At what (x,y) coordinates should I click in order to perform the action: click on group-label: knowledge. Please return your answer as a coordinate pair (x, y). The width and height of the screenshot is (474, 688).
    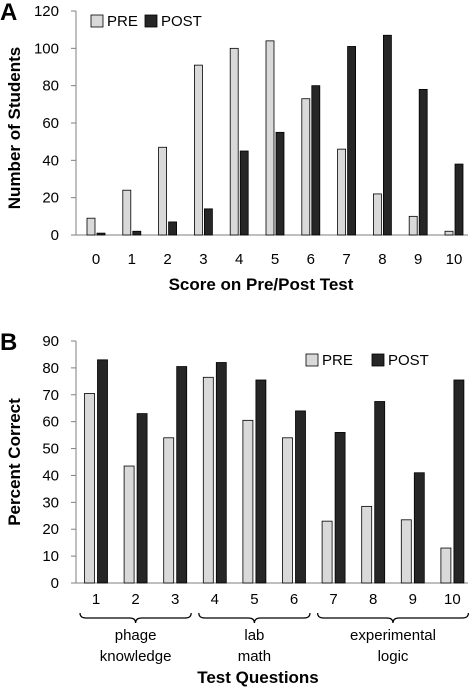
    Looking at the image, I should click on (136, 656).